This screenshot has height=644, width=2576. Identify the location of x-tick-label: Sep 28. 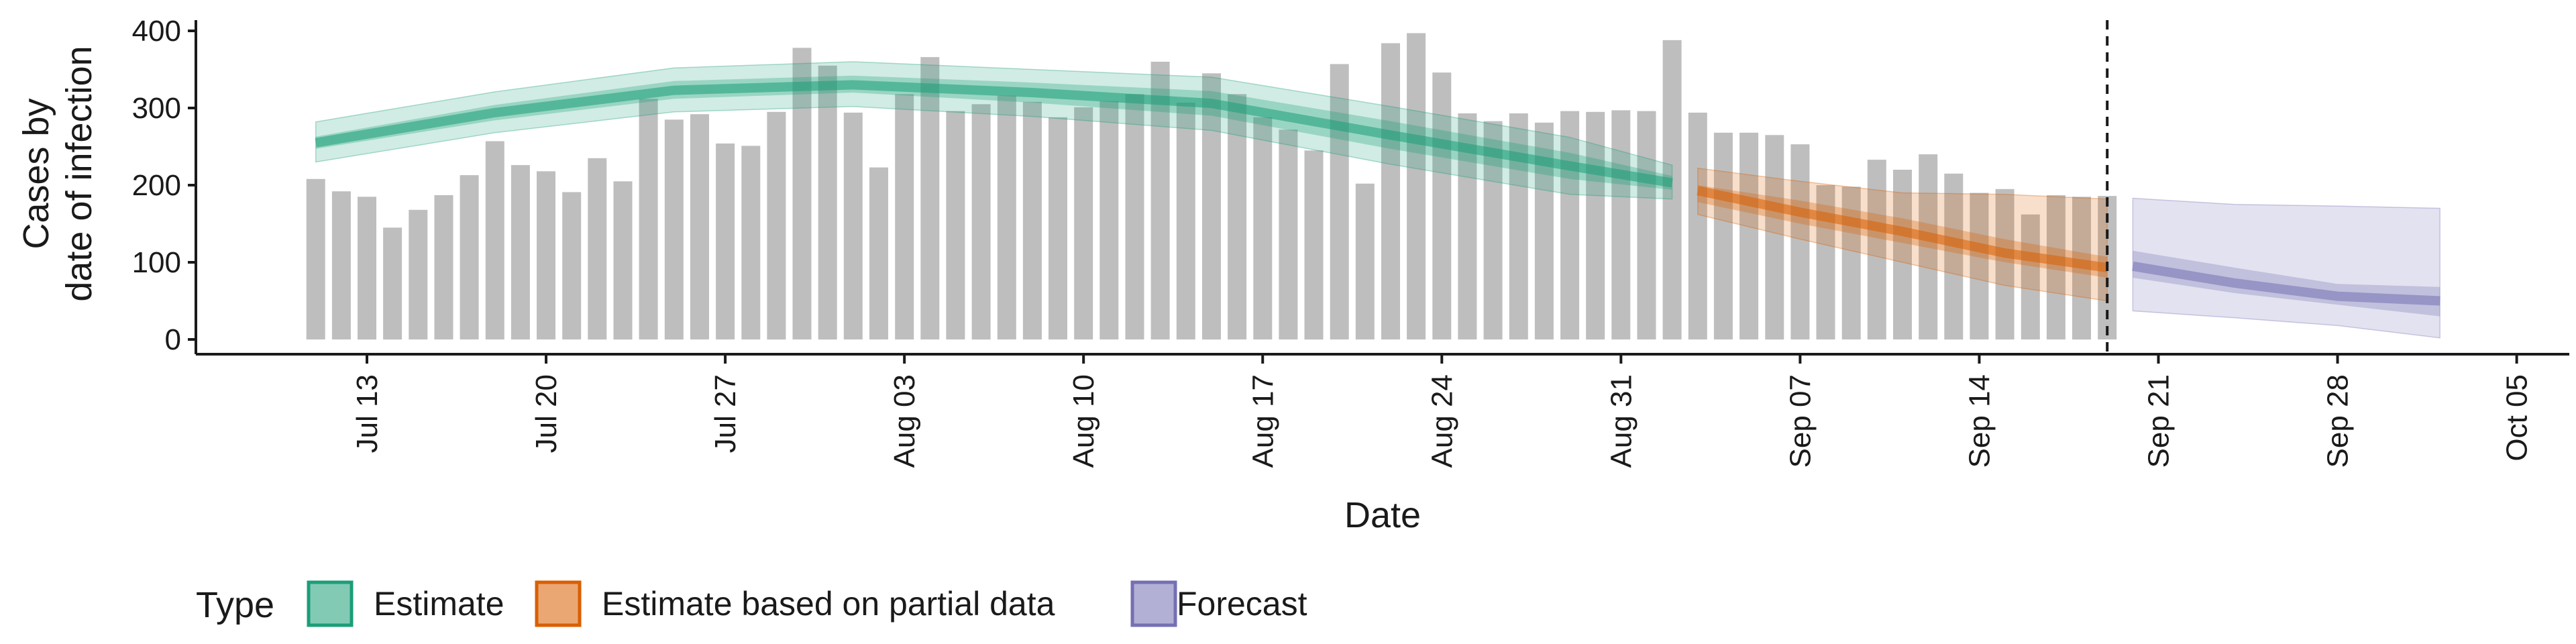
(2338, 421).